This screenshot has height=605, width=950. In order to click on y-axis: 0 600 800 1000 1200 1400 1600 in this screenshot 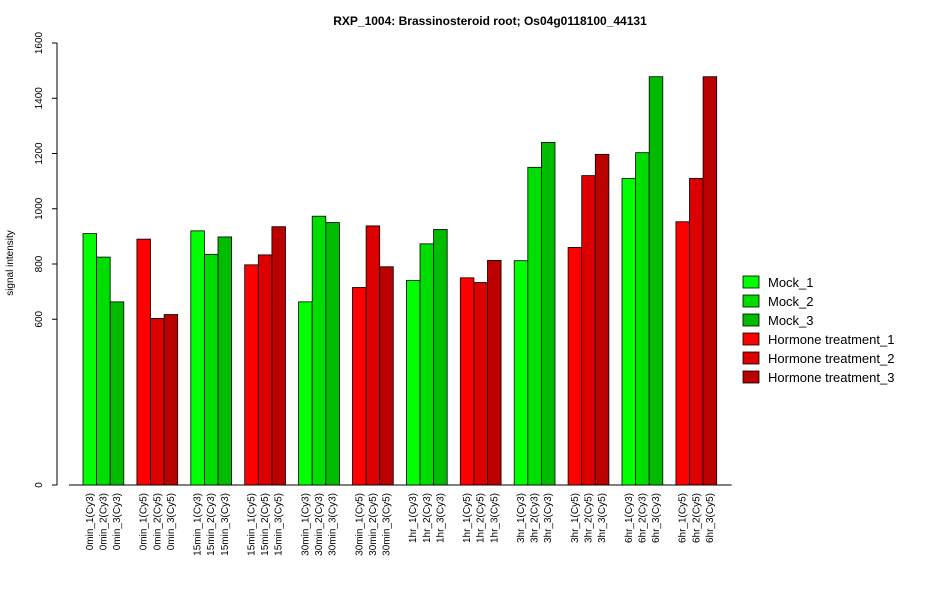, I will do `click(46, 259)`.